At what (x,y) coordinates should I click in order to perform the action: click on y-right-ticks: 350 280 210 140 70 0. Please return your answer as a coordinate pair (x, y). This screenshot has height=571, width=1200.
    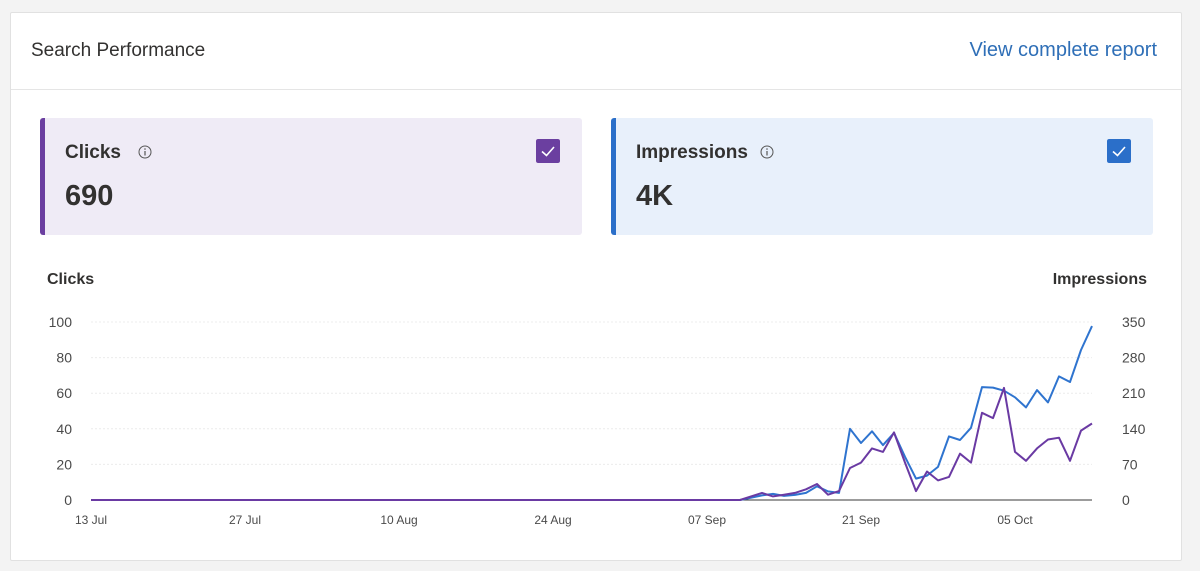
    Looking at the image, I should click on (1134, 411).